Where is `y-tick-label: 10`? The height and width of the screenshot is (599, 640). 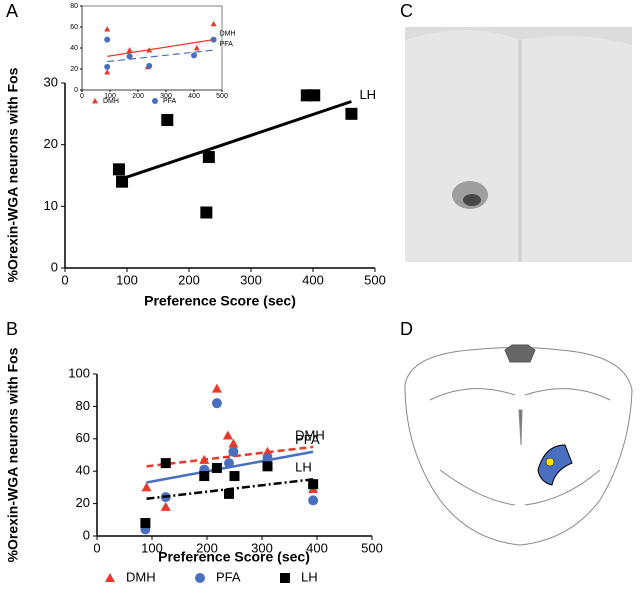
y-tick-label: 10 is located at coordinates (51, 205).